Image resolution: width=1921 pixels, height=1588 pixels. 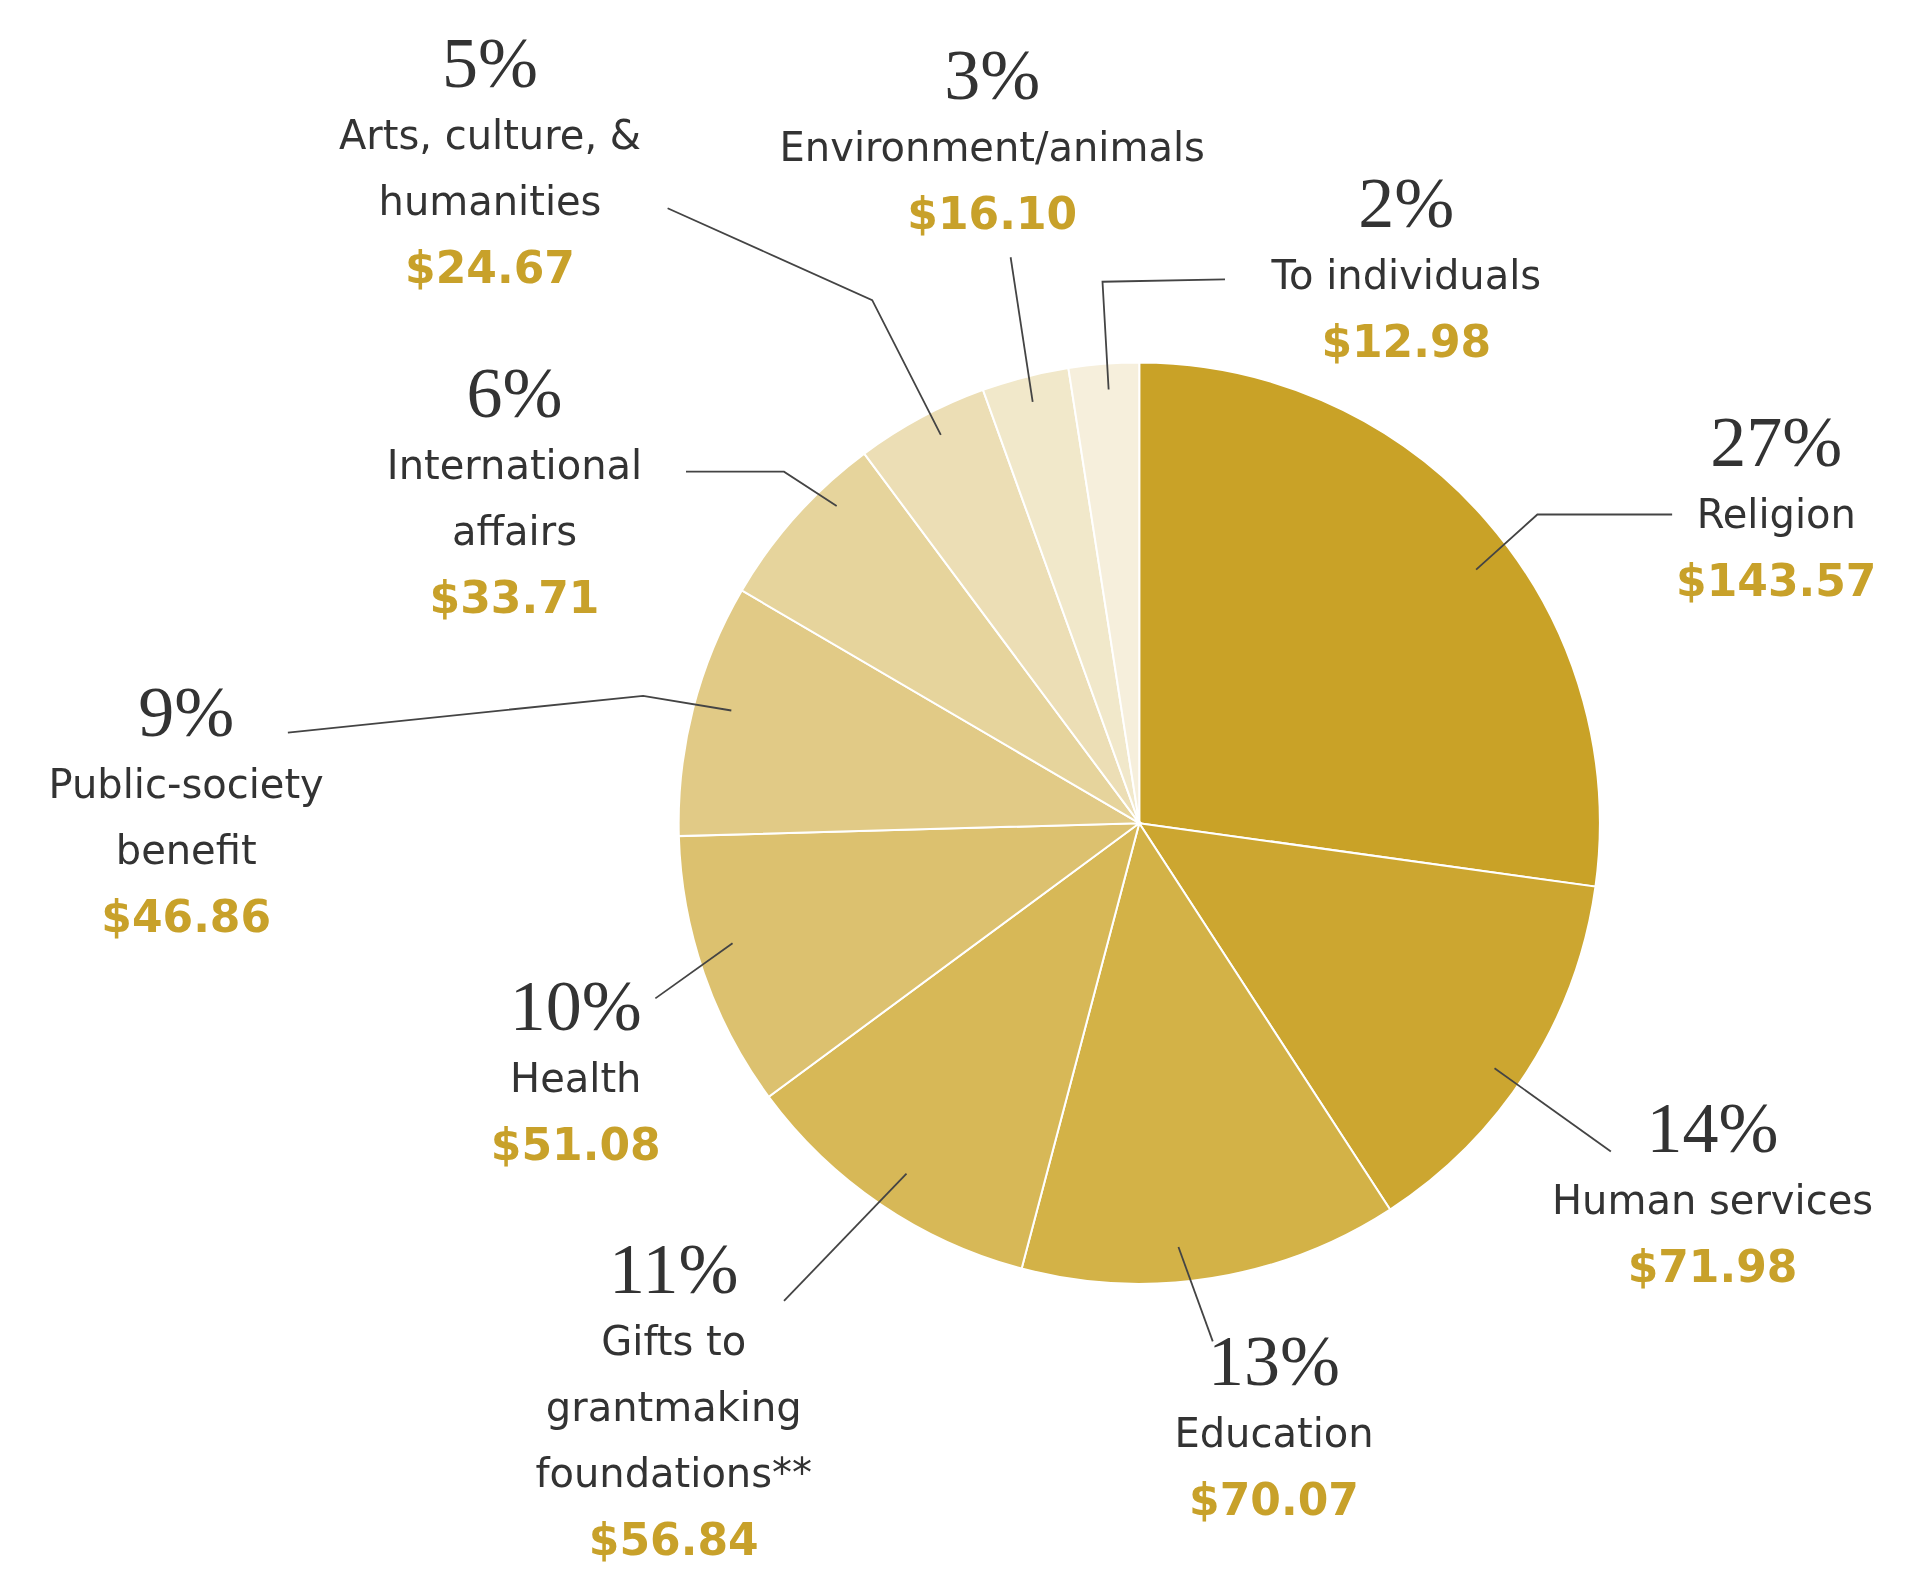 What do you see at coordinates (674, 1269) in the screenshot?
I see `text: 11%` at bounding box center [674, 1269].